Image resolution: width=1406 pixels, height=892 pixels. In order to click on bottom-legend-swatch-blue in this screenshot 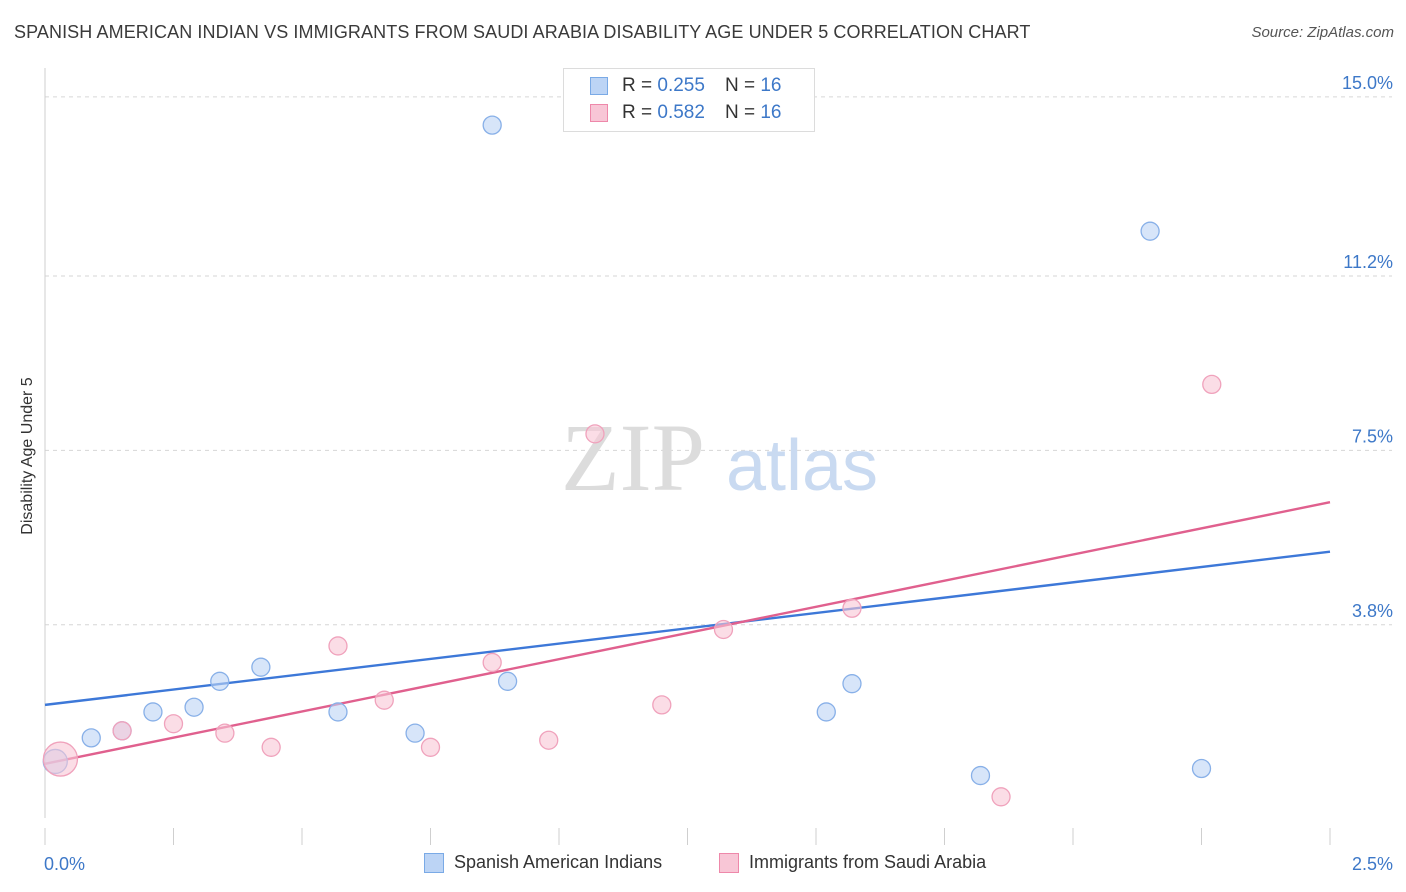, I will do `click(434, 862)`.